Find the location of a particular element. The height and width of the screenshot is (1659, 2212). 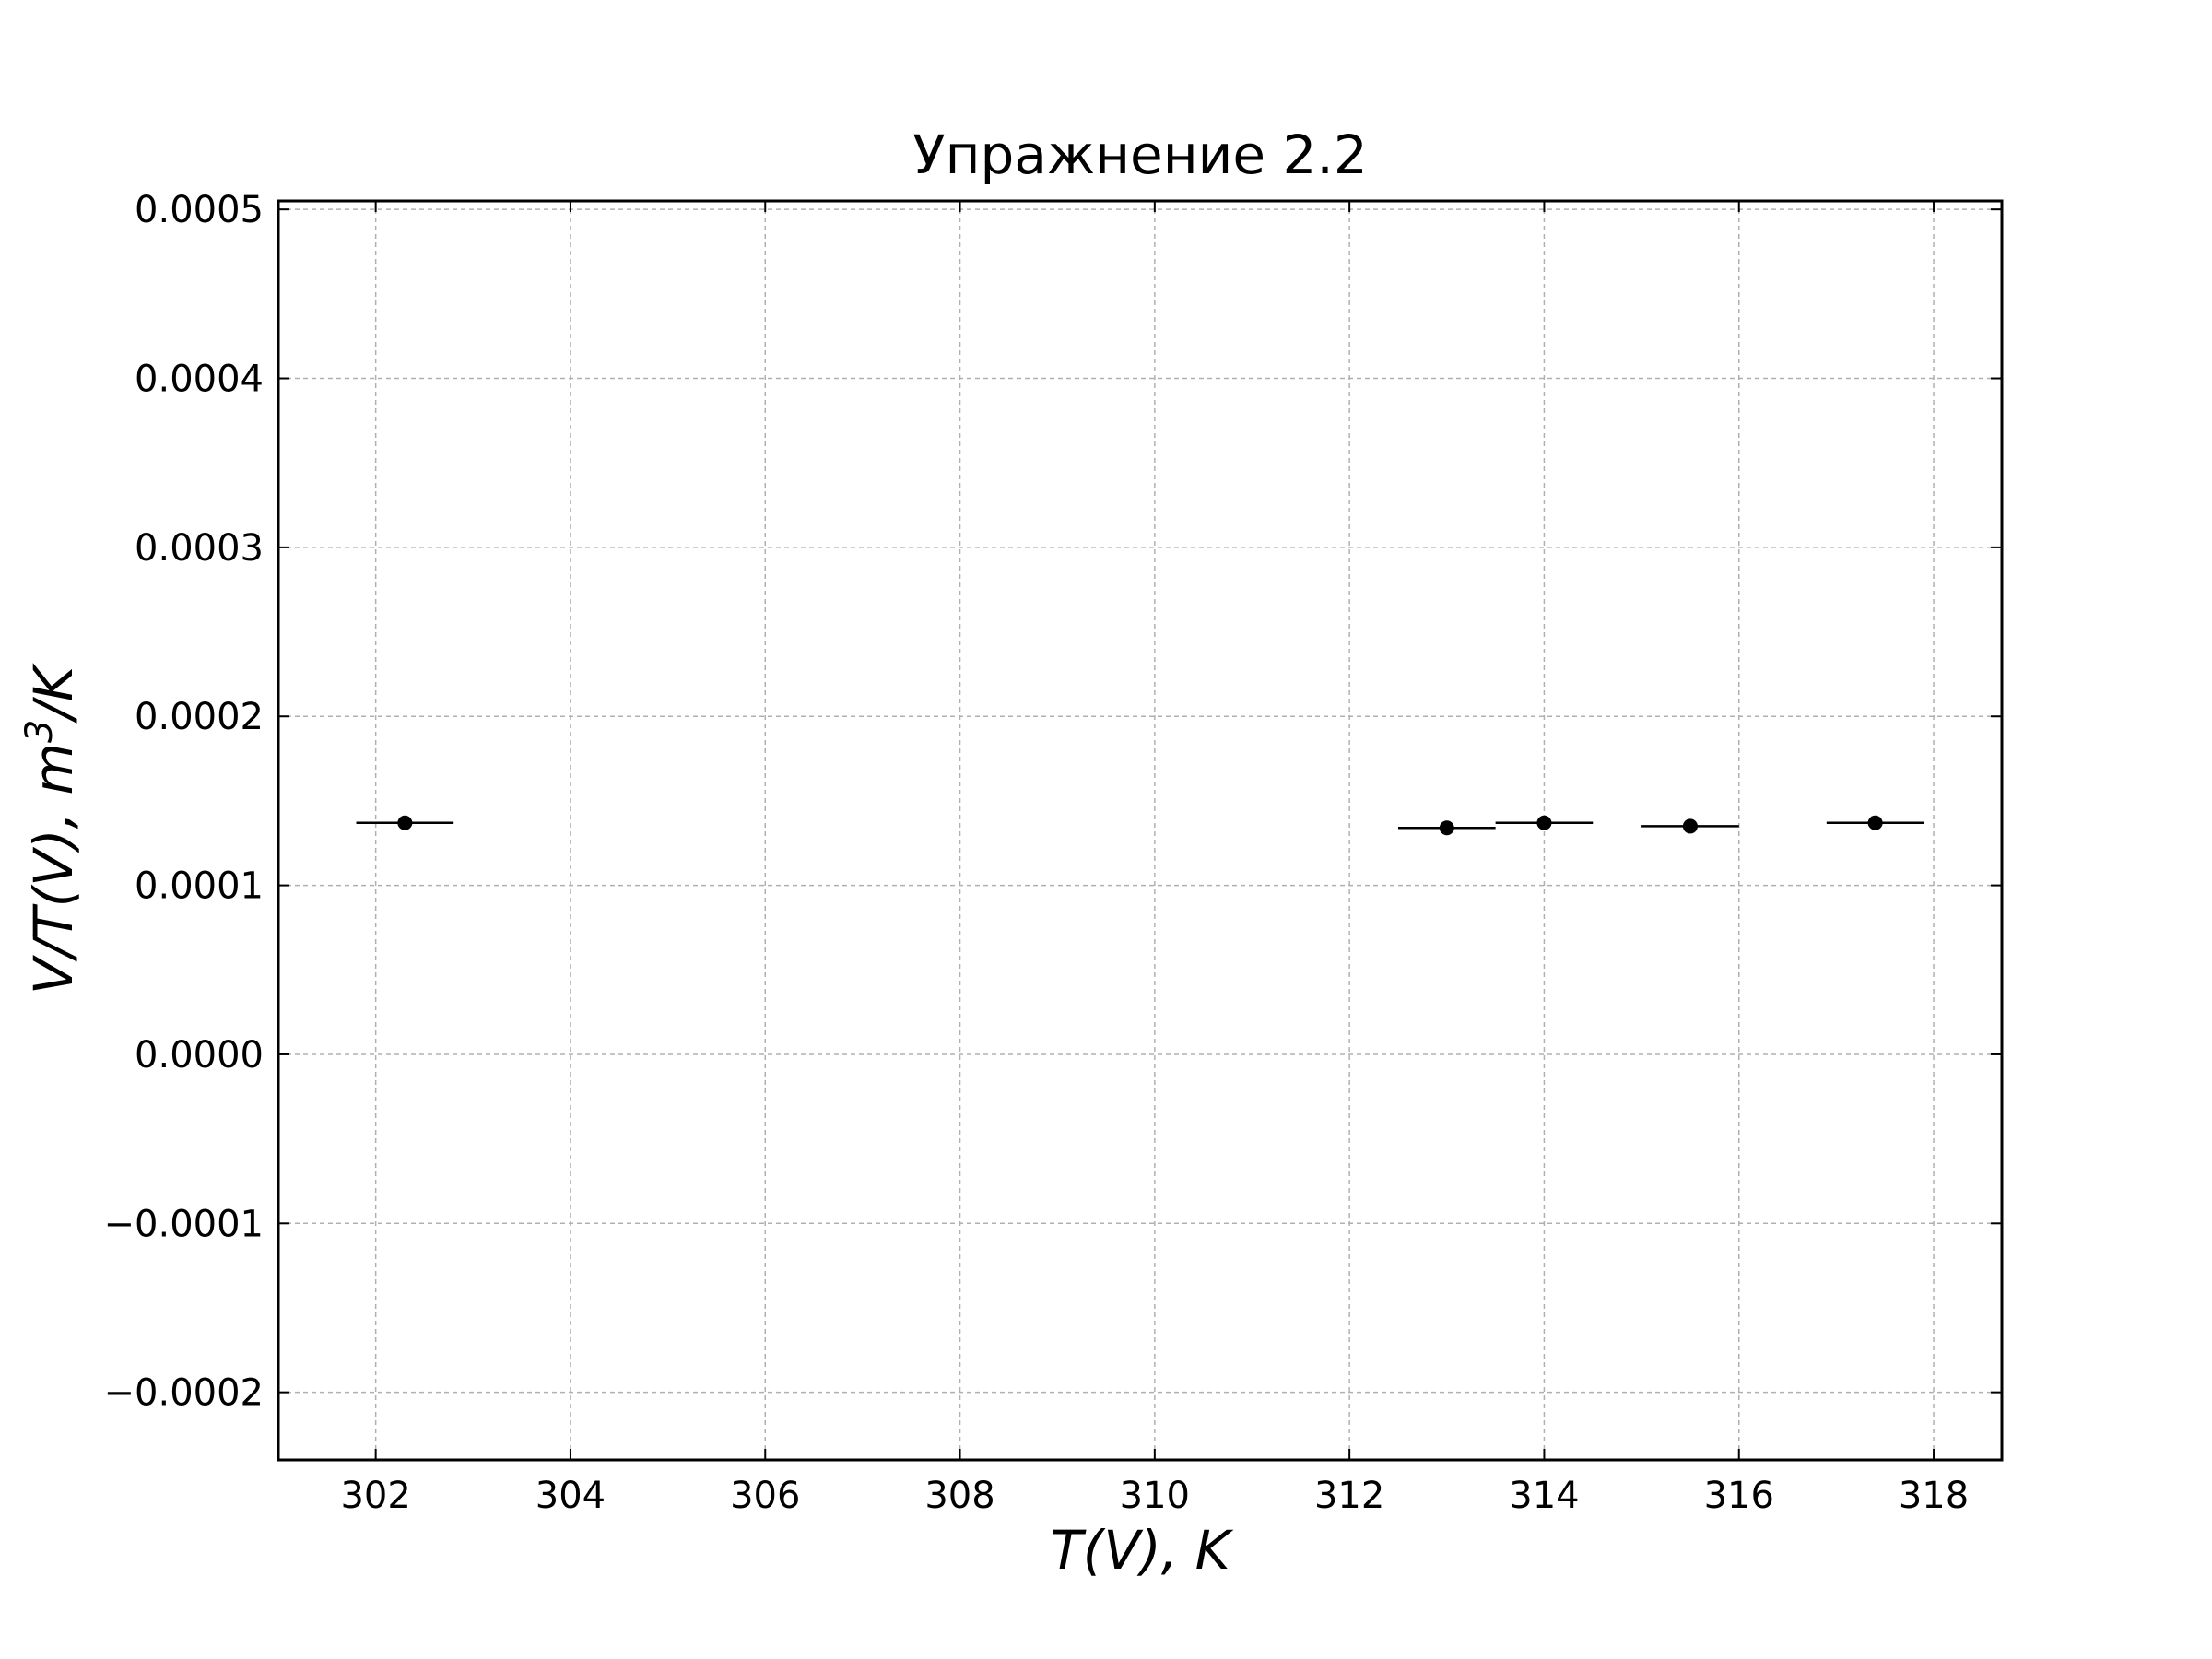

y-axis-label: V/T(V), m3/K is located at coordinates (51, 828).